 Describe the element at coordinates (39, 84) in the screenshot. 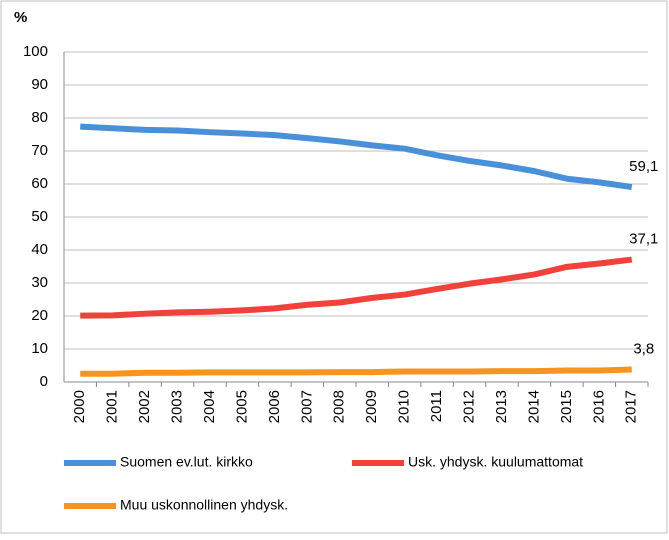

I see `y-tick-label: 90` at that location.